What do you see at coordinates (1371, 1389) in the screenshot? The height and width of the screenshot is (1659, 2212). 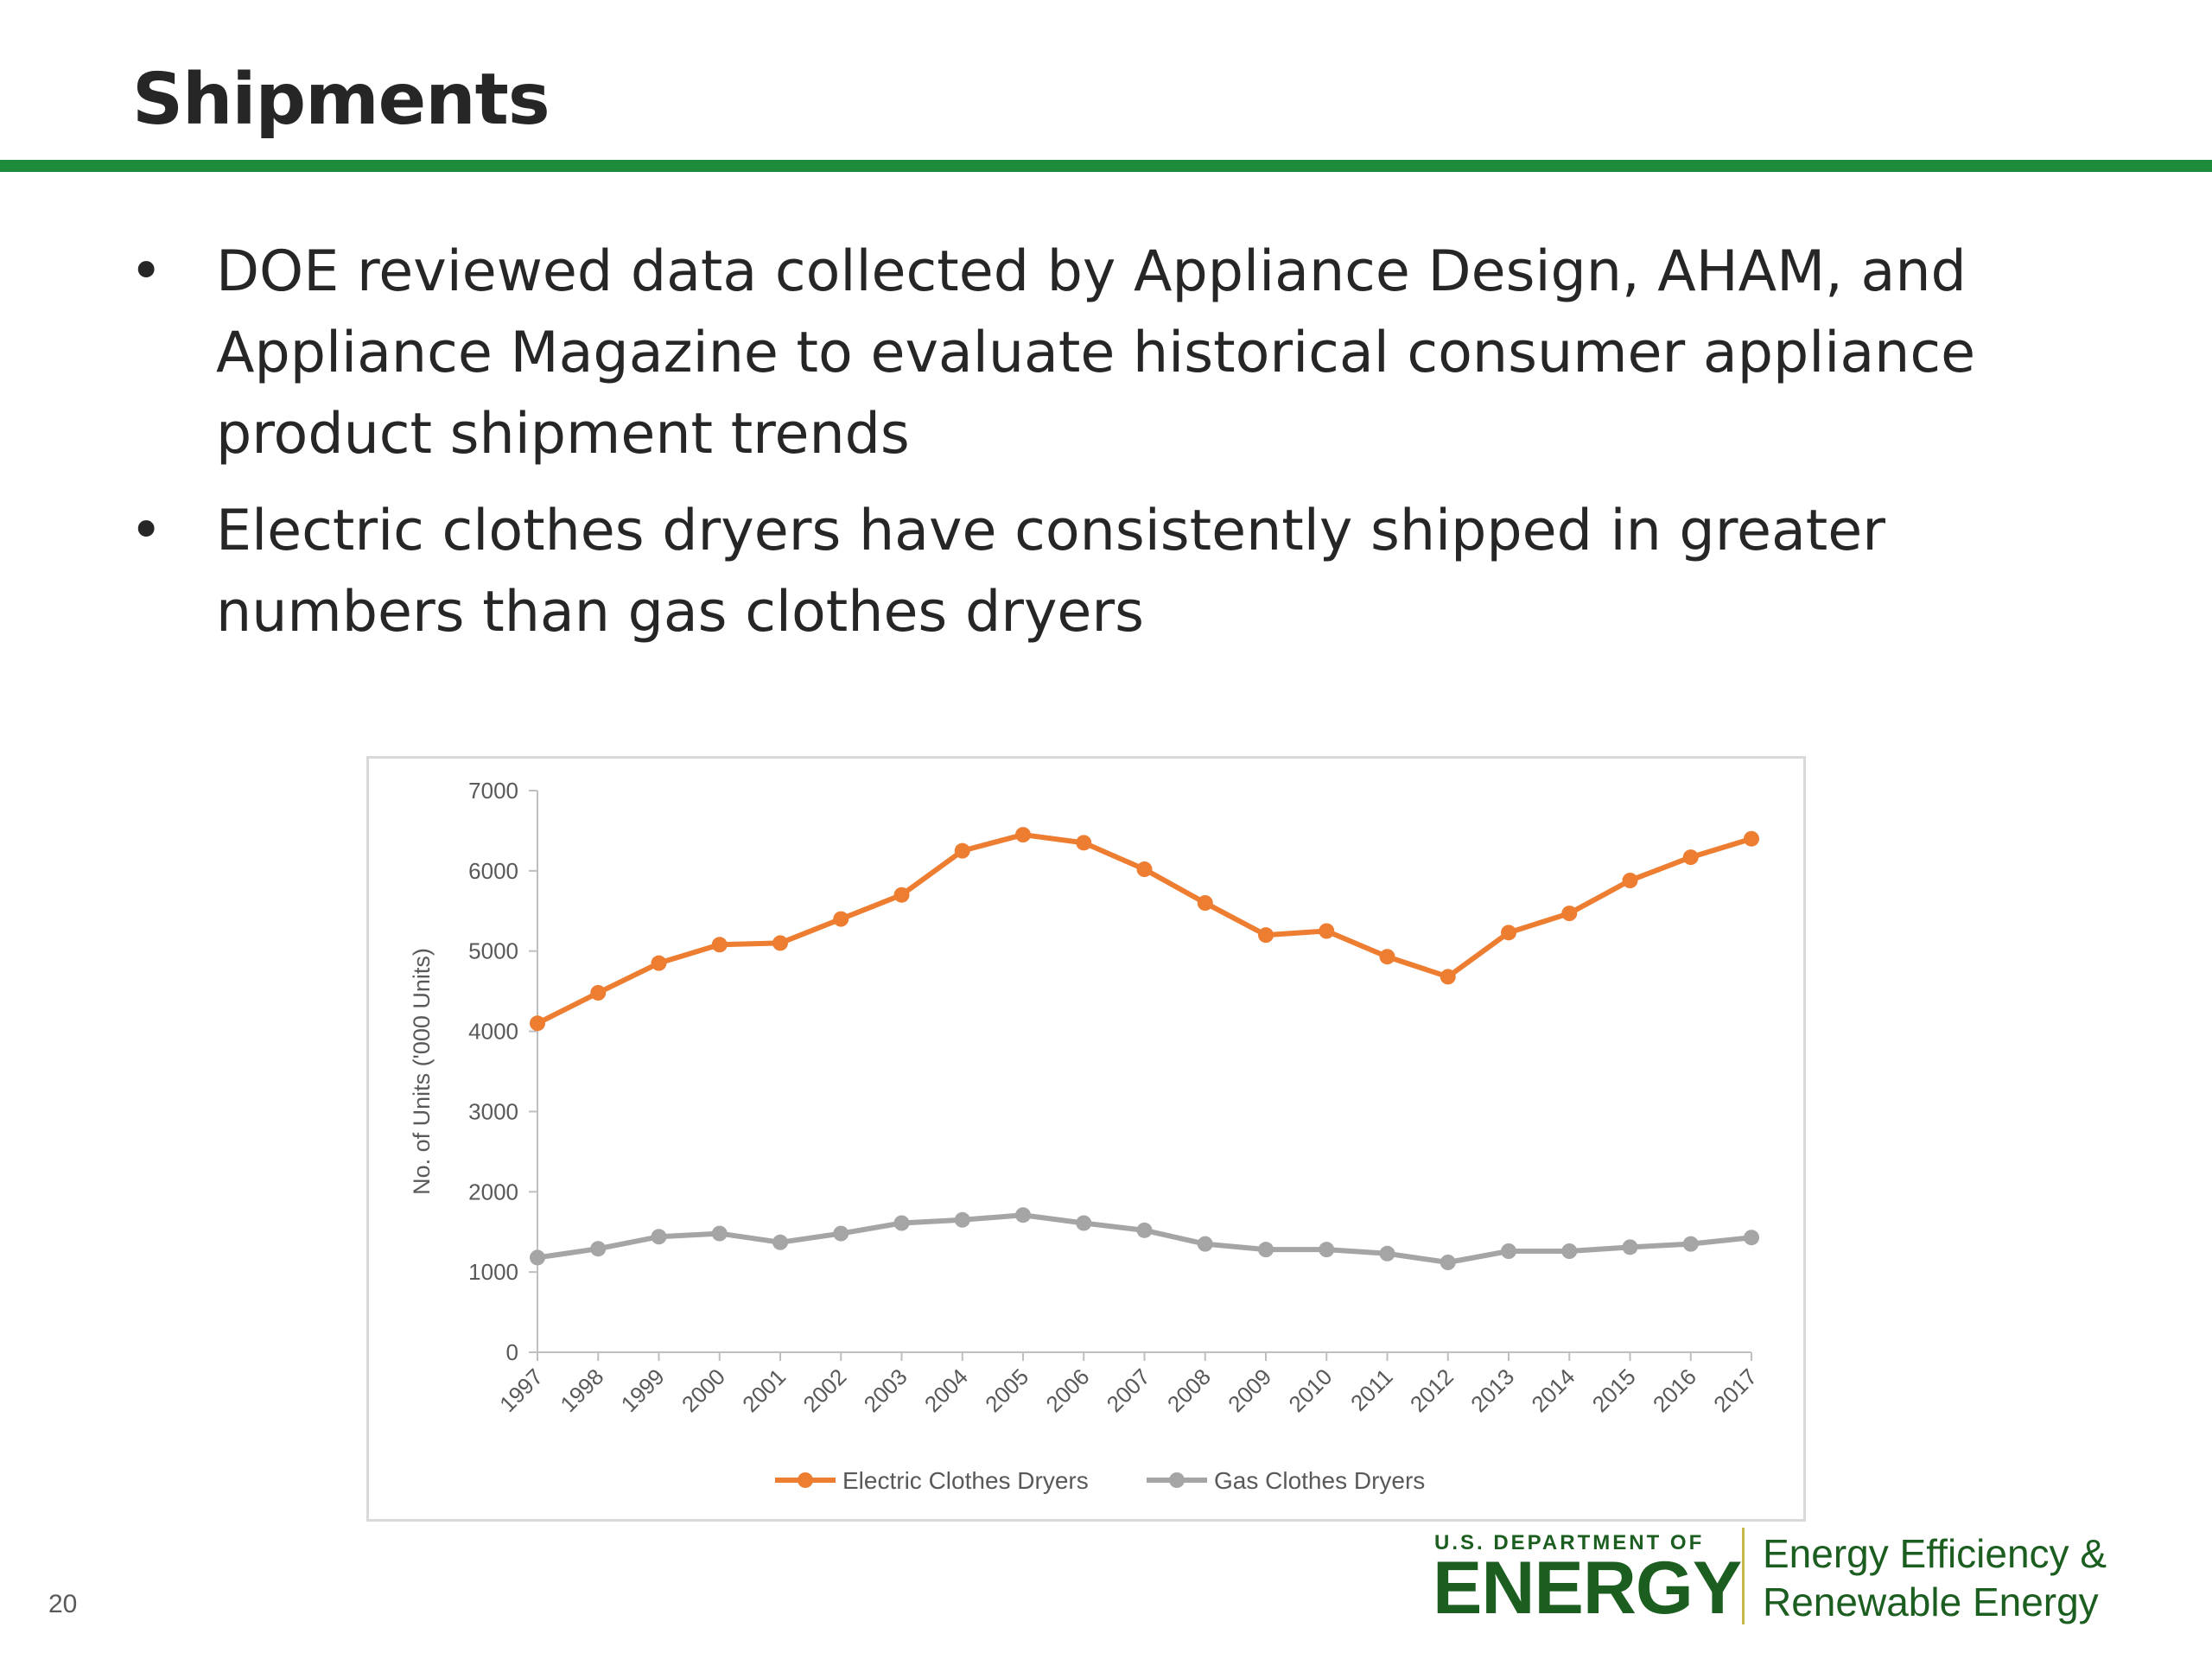 I see `x-tick-label: 2011` at bounding box center [1371, 1389].